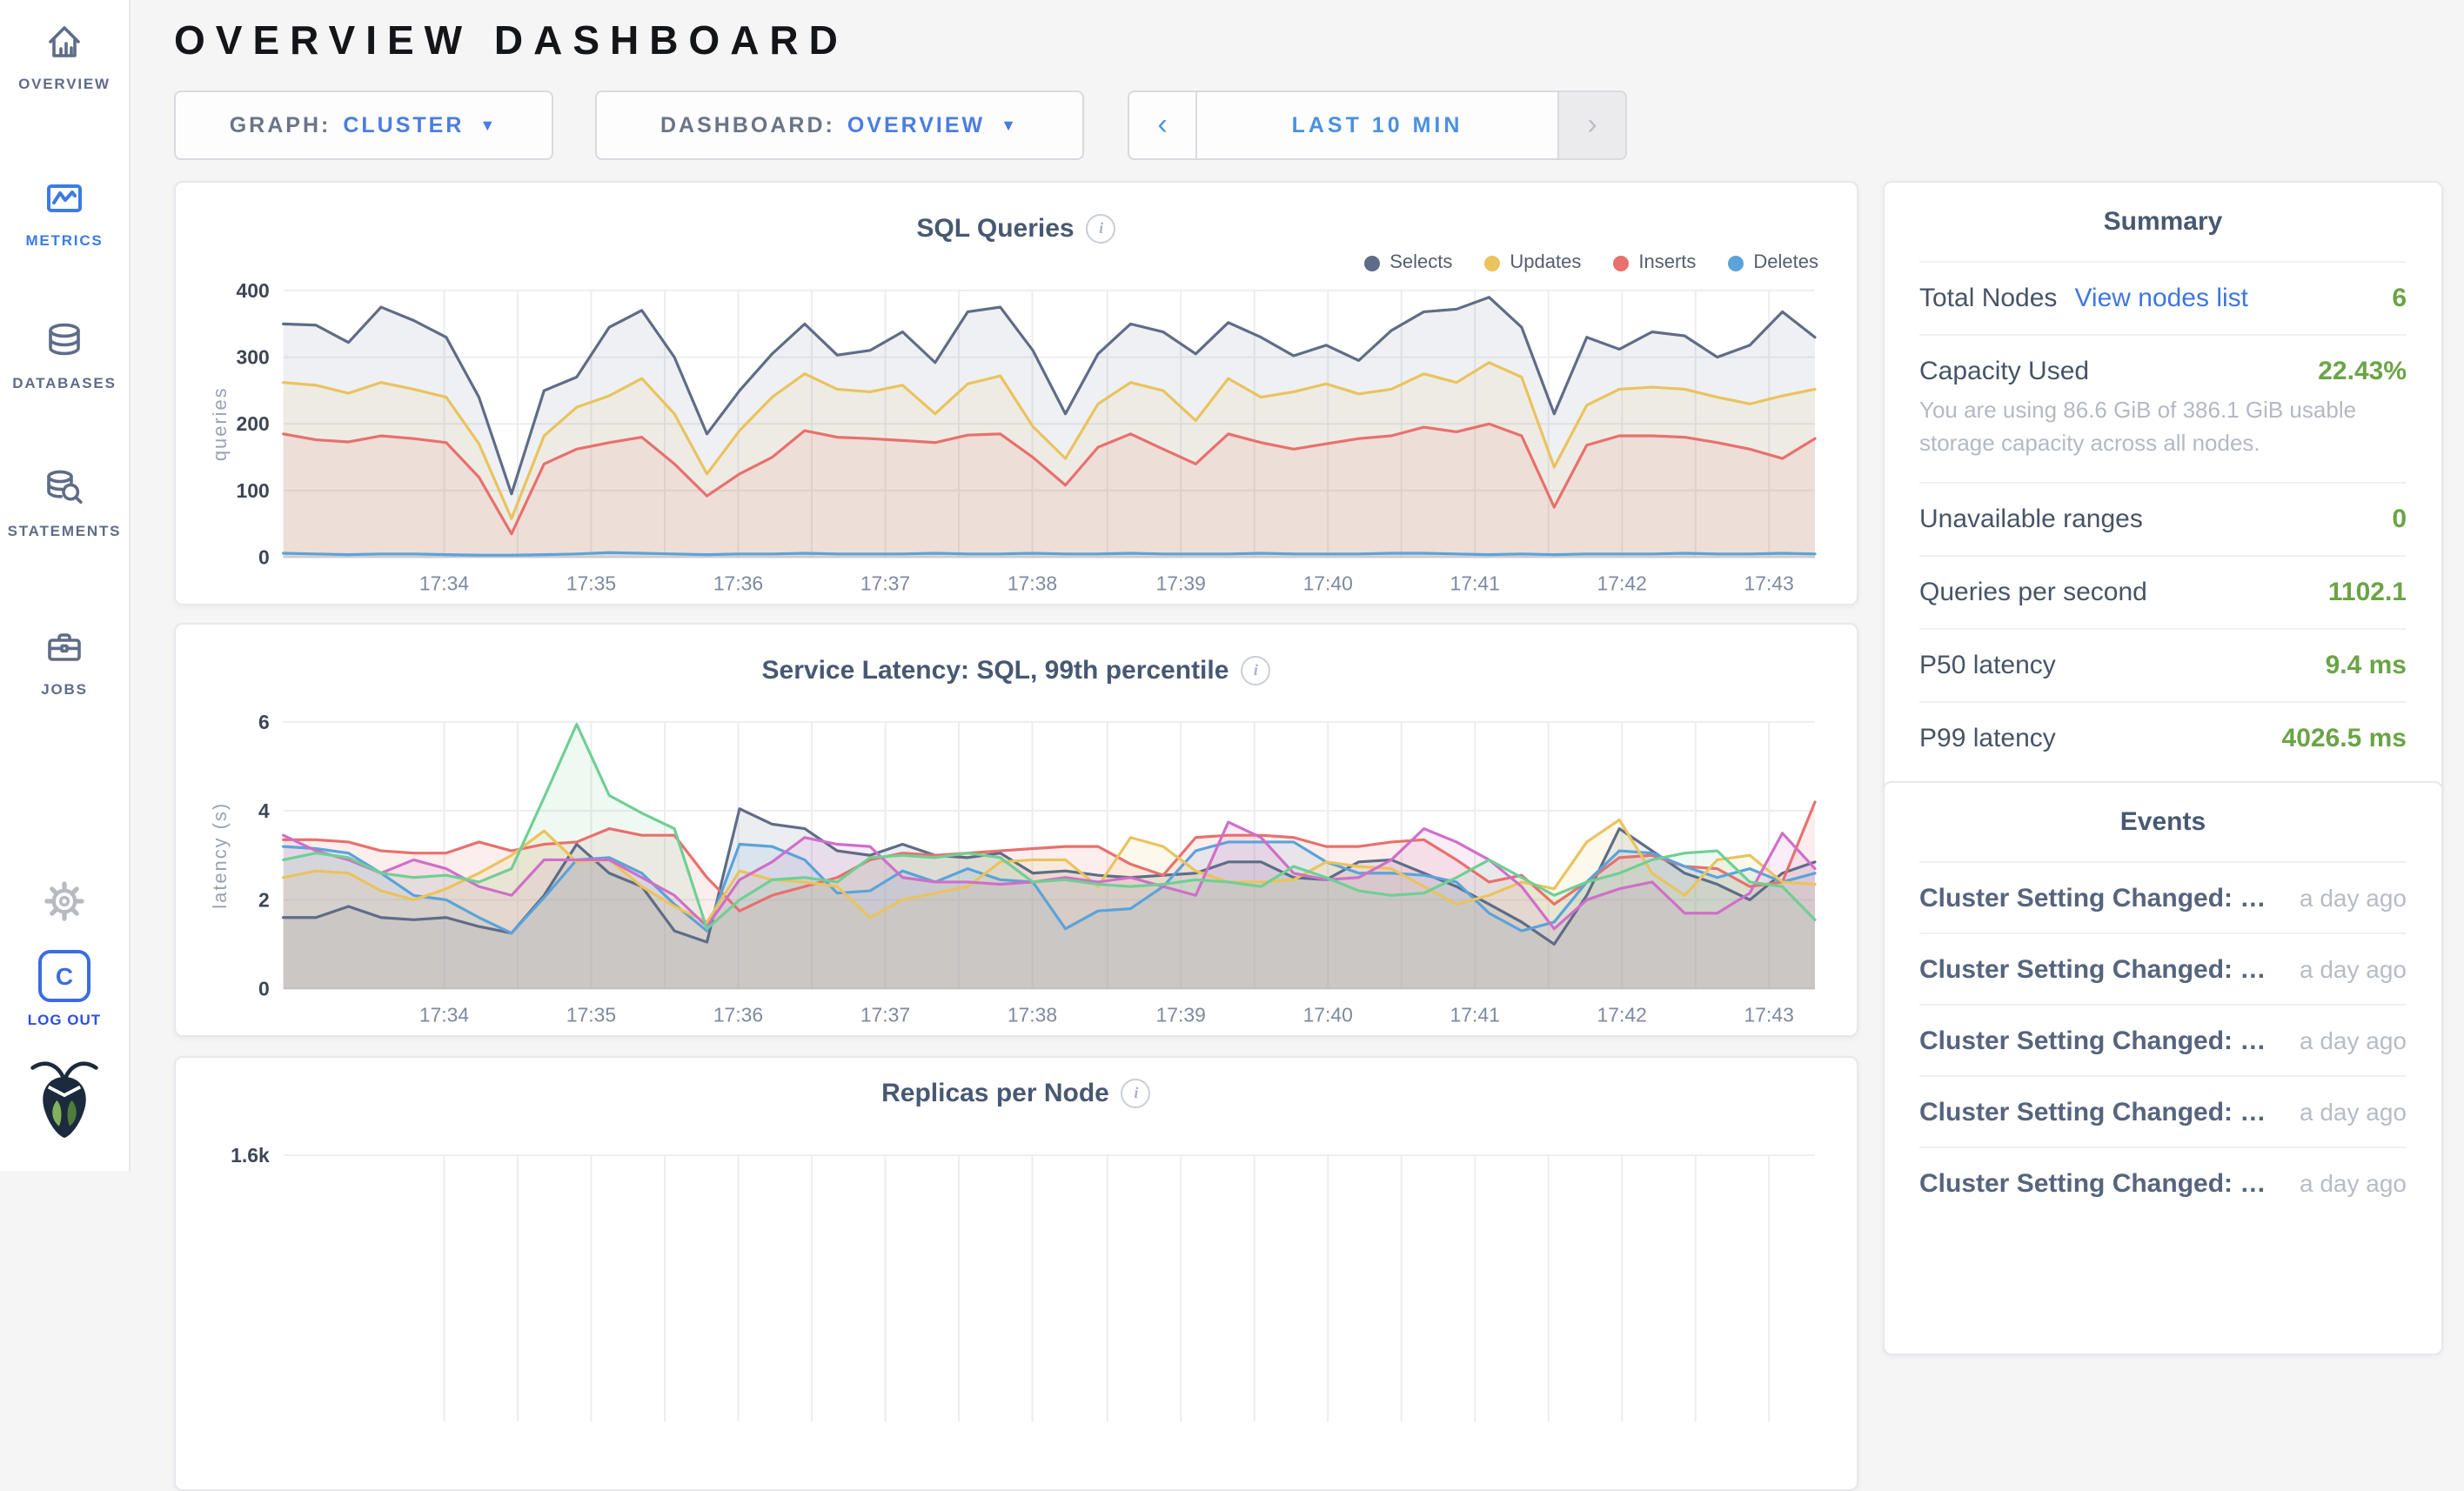 Image resolution: width=2464 pixels, height=1491 pixels. What do you see at coordinates (995, 1092) in the screenshot?
I see `chart-title-text: Replicas per Node` at bounding box center [995, 1092].